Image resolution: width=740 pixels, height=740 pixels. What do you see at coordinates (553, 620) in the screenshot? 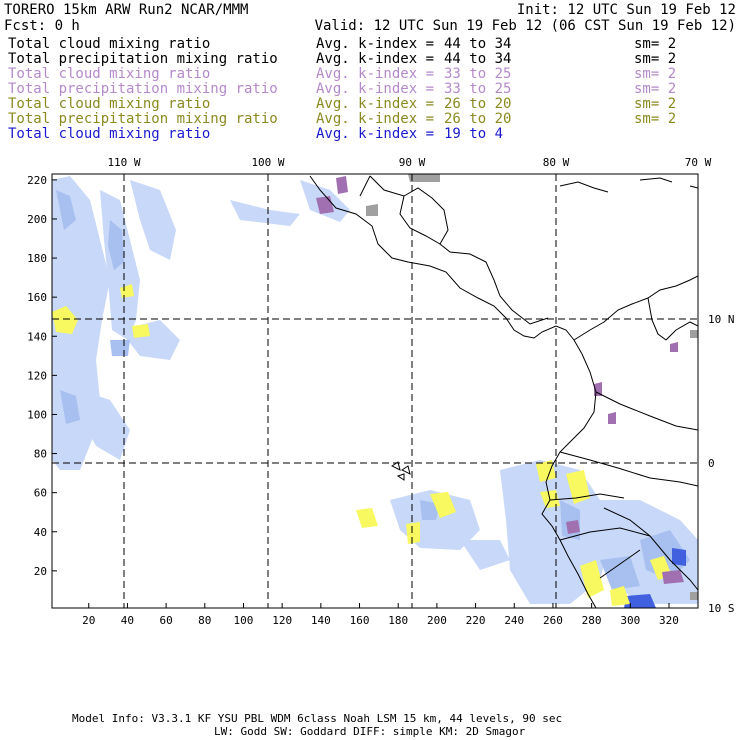
I see `grid-x-label: 260` at bounding box center [553, 620].